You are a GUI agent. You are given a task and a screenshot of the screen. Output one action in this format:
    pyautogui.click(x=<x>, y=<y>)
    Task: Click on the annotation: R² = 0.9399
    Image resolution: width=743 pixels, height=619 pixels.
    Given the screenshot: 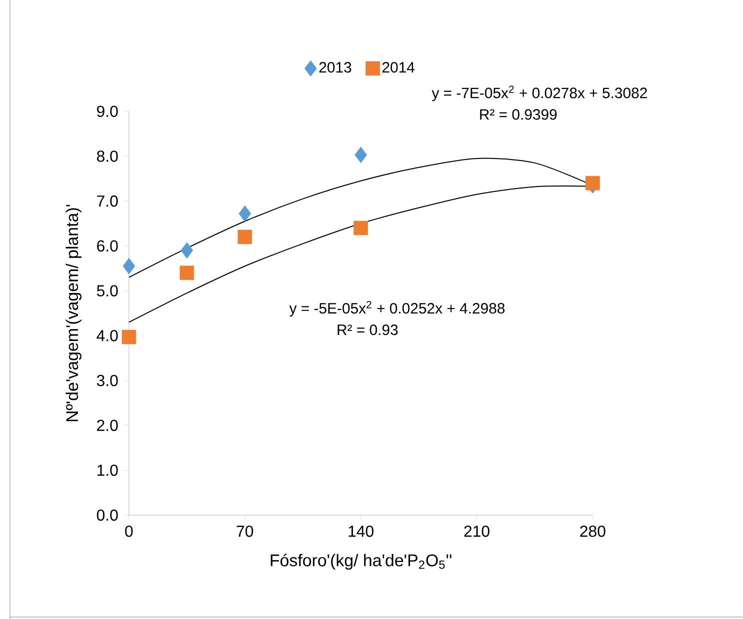 What is the action you would take?
    pyautogui.click(x=518, y=114)
    